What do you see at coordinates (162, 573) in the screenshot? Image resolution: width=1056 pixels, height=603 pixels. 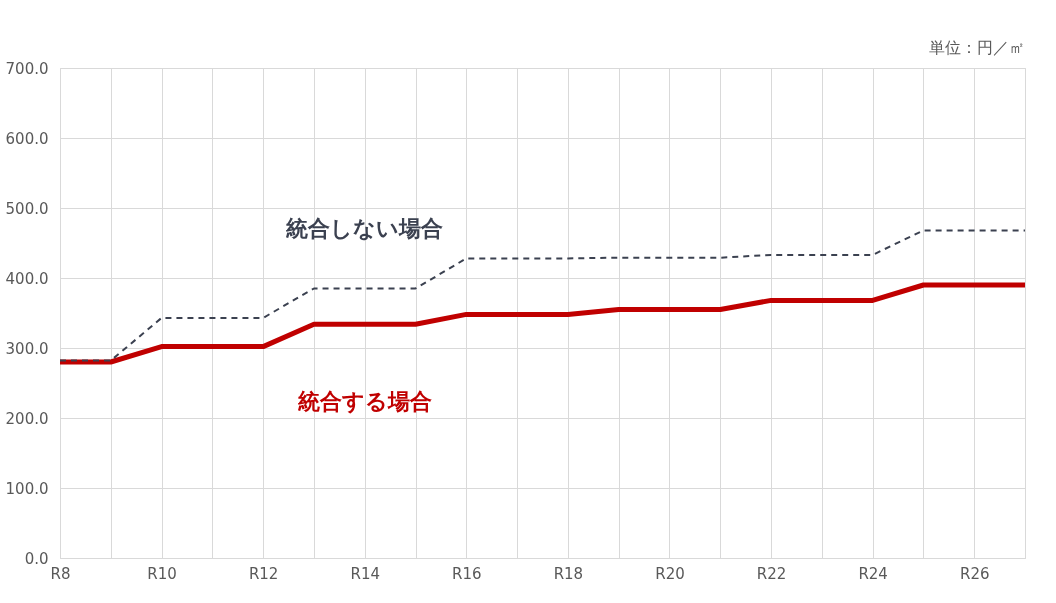 I see `x-tick-label: R10` at bounding box center [162, 573].